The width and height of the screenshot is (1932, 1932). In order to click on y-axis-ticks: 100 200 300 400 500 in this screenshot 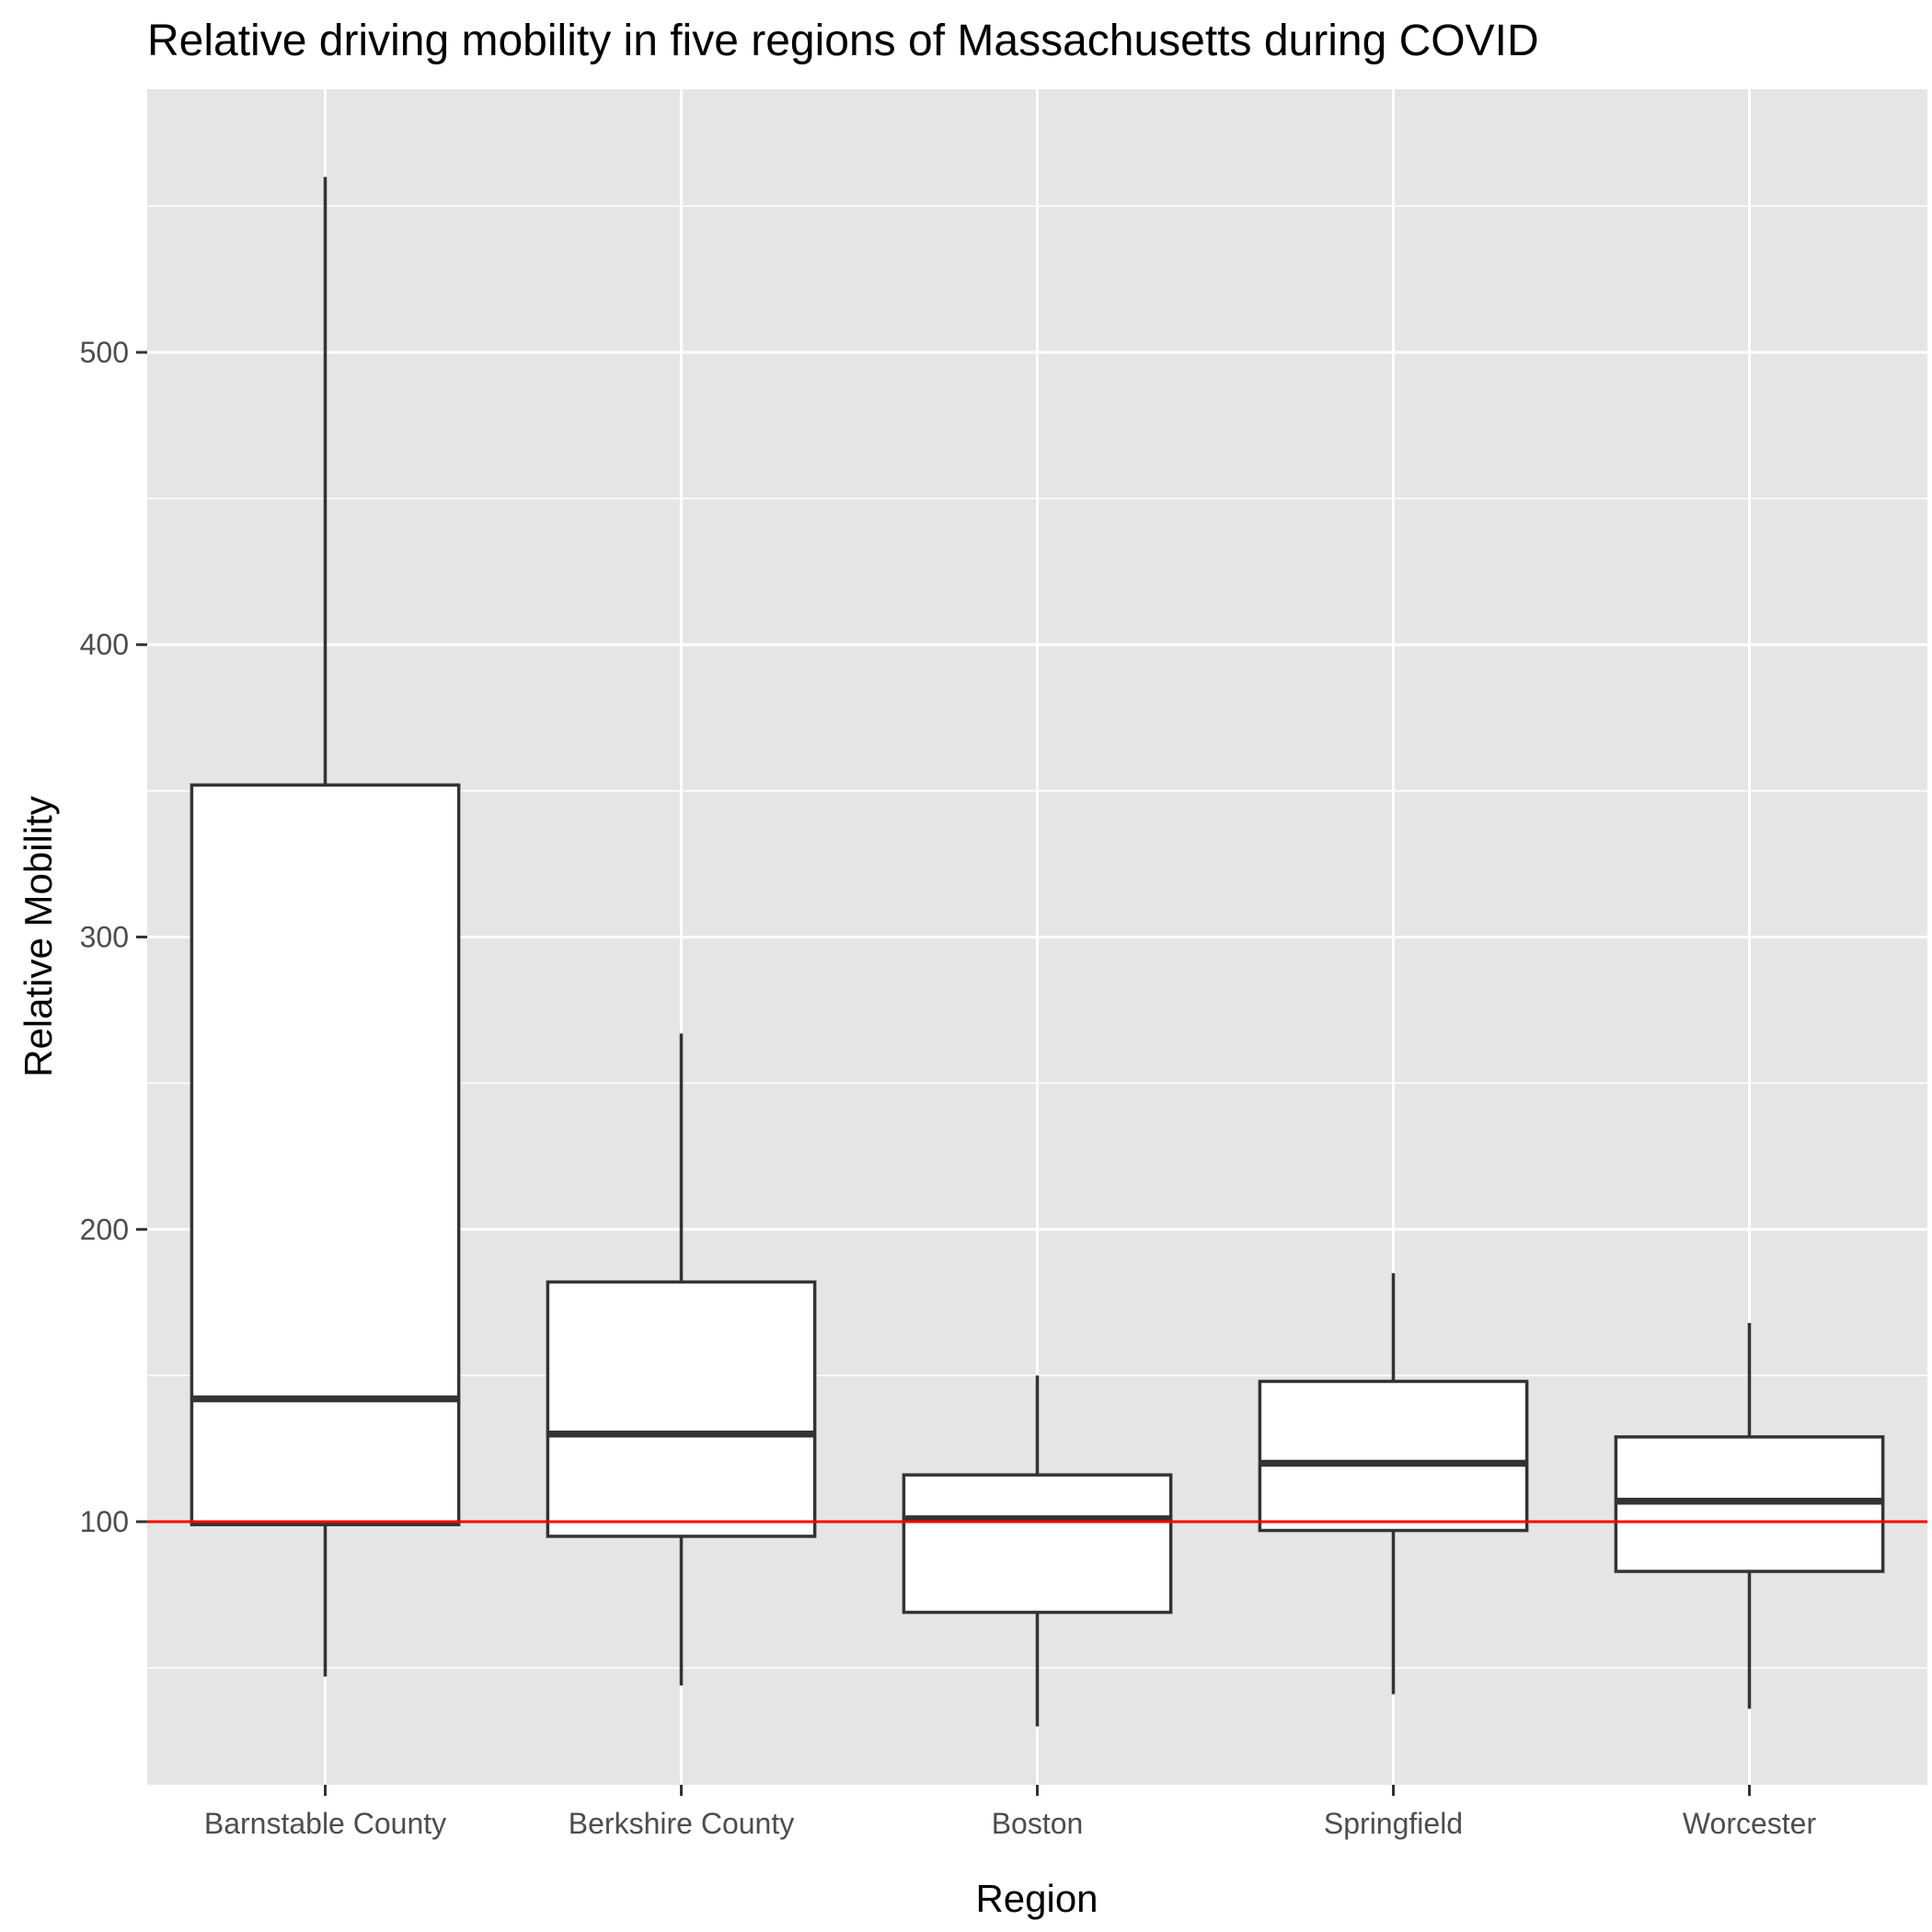, I will do `click(113, 937)`.